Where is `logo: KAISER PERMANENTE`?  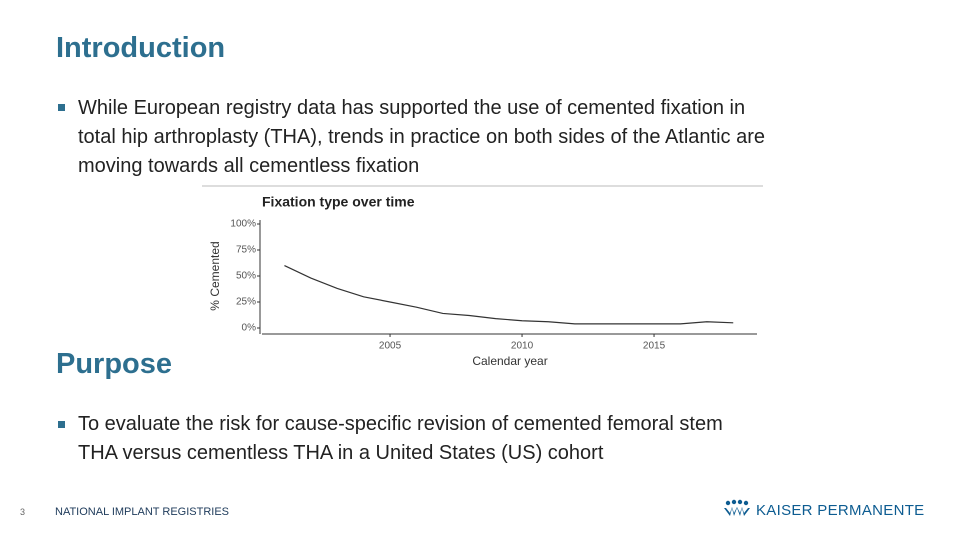
logo: KAISER PERMANENTE is located at coordinates (840, 510).